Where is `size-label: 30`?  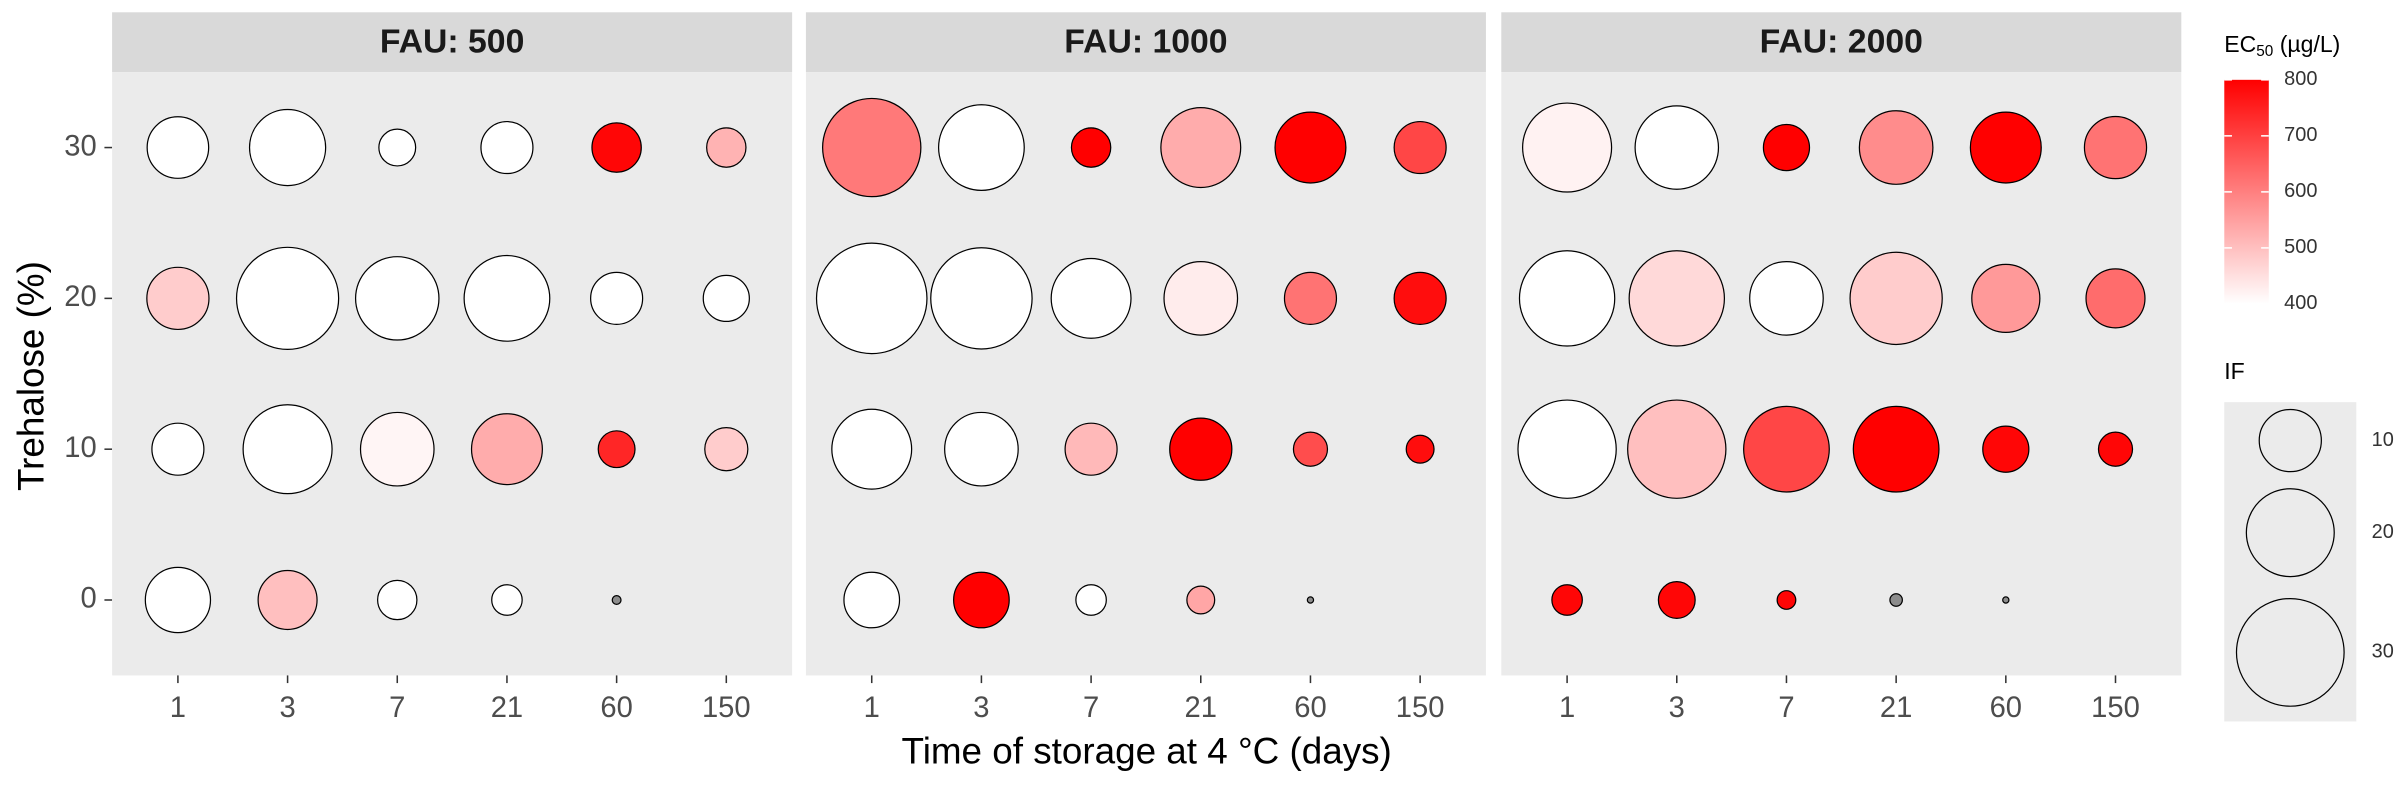 size-label: 30 is located at coordinates (2383, 652).